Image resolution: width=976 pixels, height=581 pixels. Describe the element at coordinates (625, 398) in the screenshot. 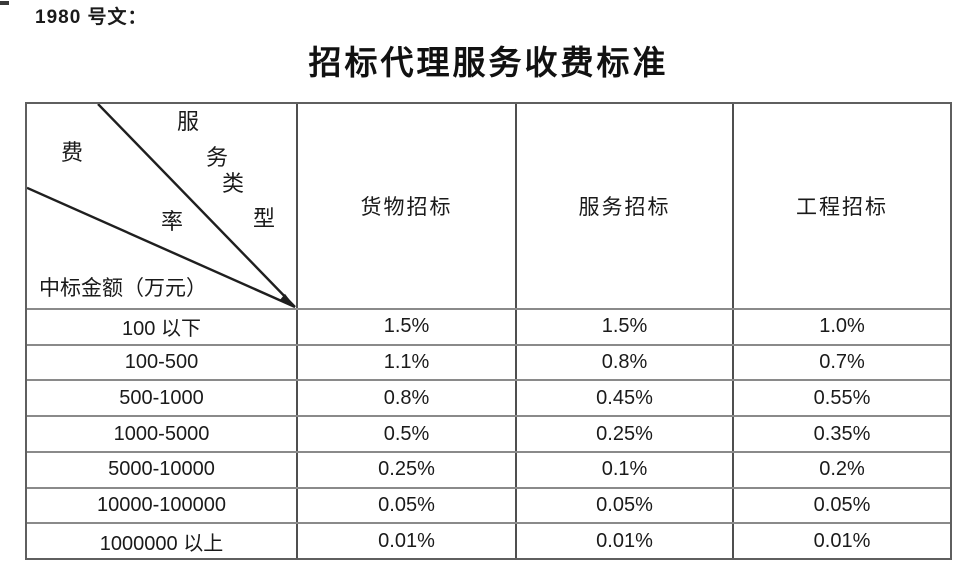

I see `rate-cell: 0.45%` at that location.